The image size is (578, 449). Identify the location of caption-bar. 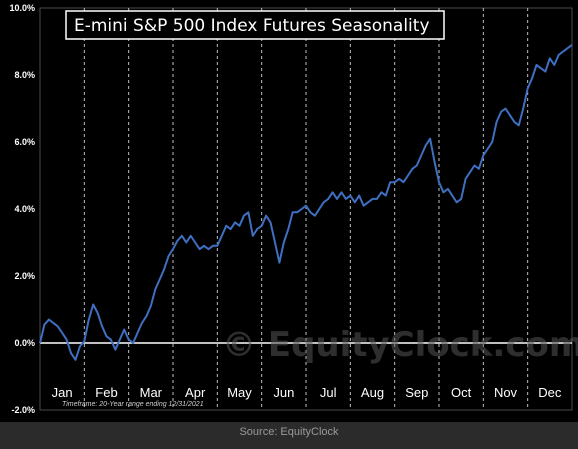
(289, 435).